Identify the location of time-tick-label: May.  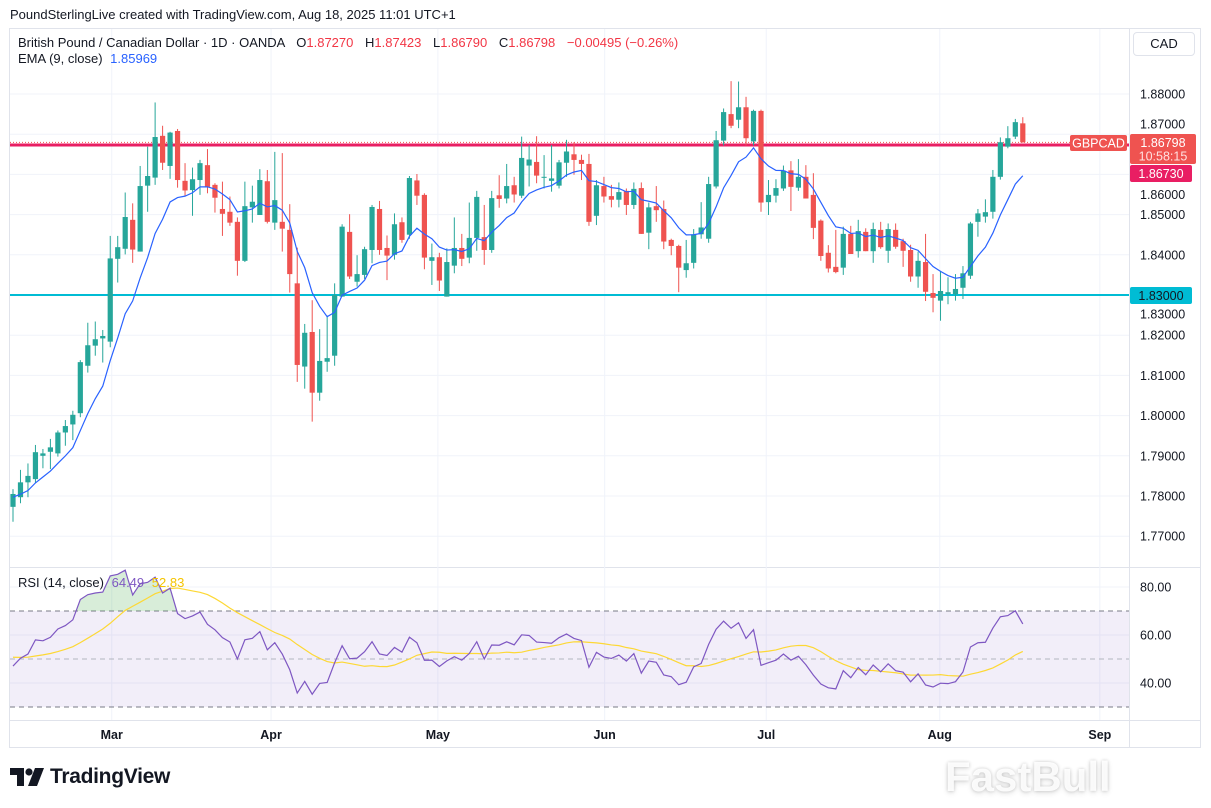
(438, 735).